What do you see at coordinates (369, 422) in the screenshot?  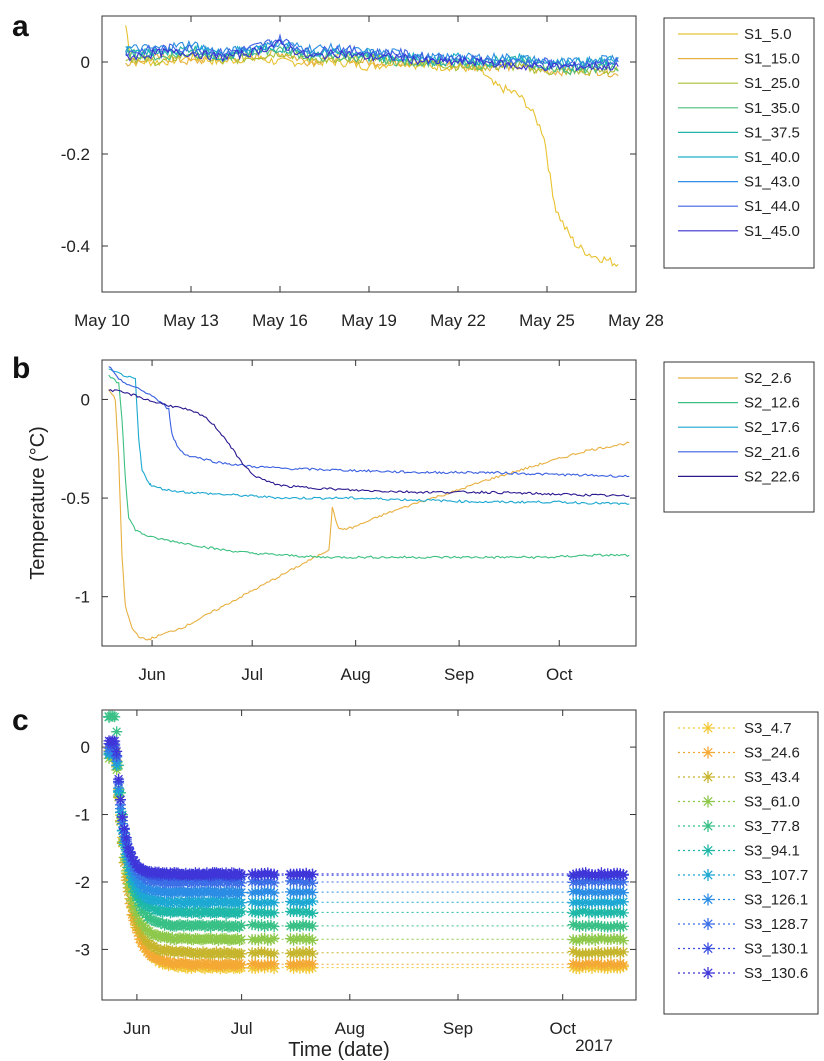 I see `series-line-S2_21.6` at bounding box center [369, 422].